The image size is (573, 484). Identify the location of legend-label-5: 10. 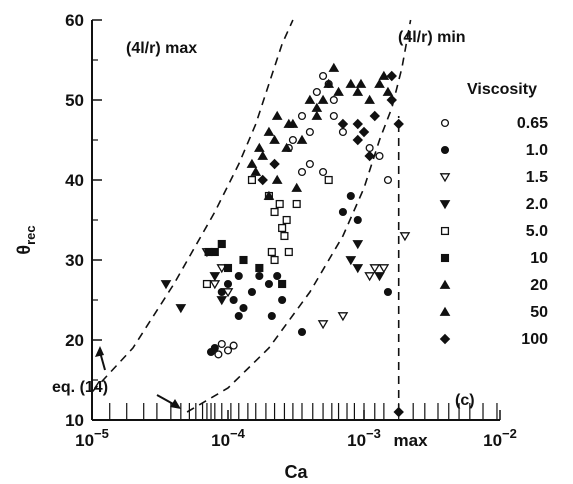
(539, 258).